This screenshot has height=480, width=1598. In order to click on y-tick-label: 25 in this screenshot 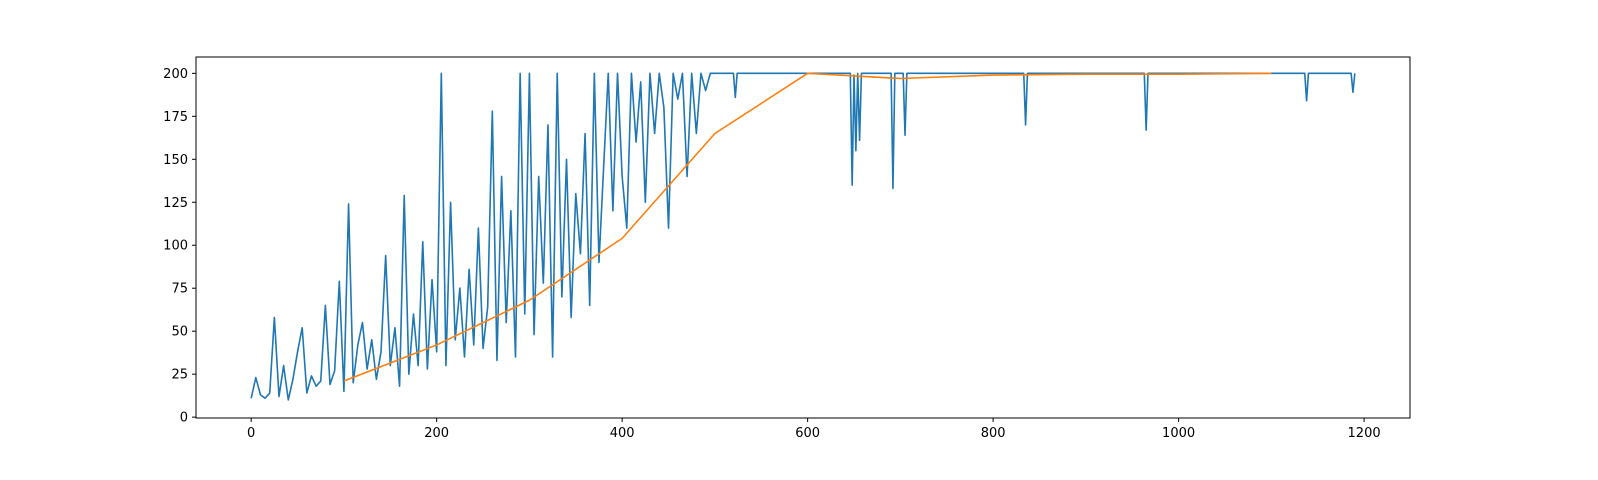, I will do `click(179, 375)`.